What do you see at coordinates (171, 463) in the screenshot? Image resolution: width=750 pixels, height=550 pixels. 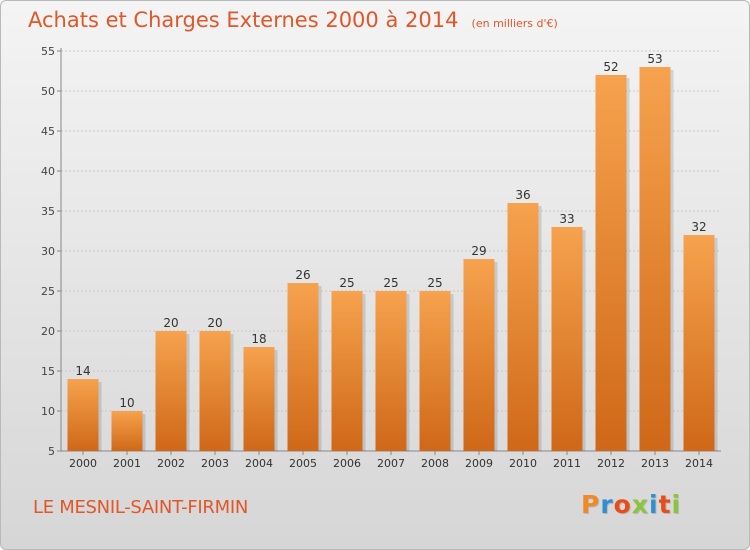 I see `x-tick-label: 2002` at bounding box center [171, 463].